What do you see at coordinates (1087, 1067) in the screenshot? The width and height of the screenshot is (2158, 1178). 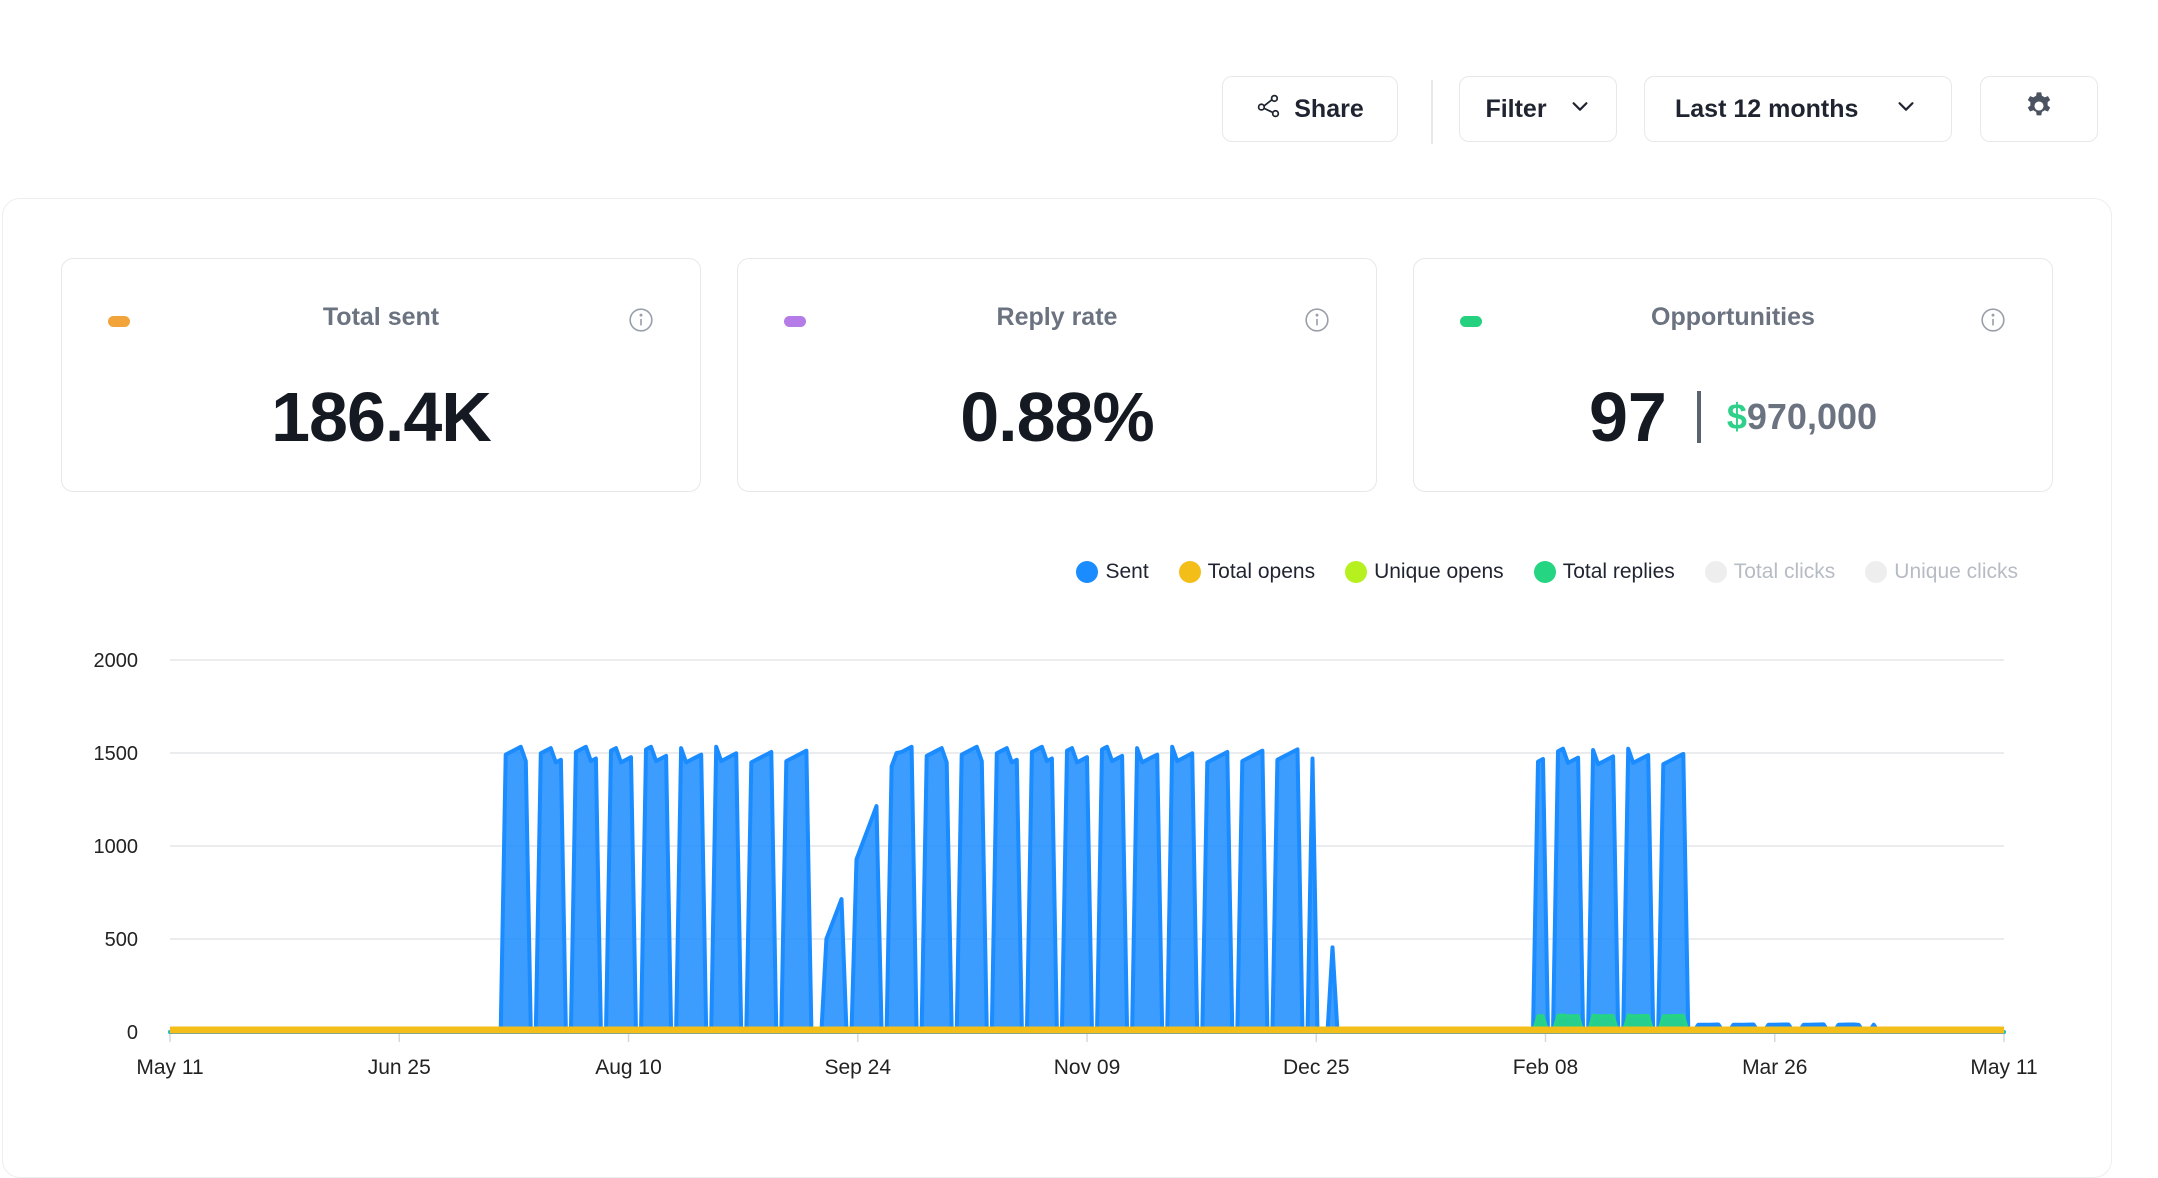 I see `x-tick-label: Nov 09` at bounding box center [1087, 1067].